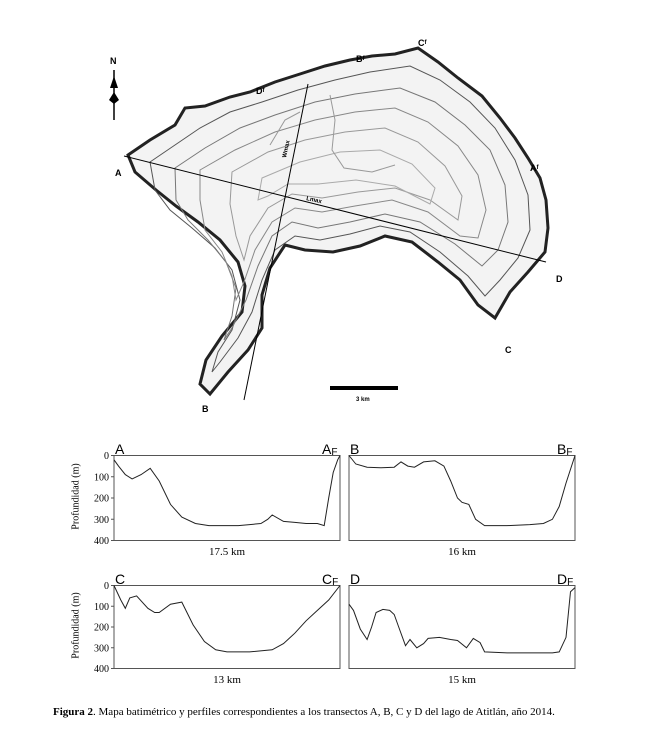 This screenshot has width=666, height=747. Describe the element at coordinates (562, 579) in the screenshot. I see `profile-end-letter: D` at that location.